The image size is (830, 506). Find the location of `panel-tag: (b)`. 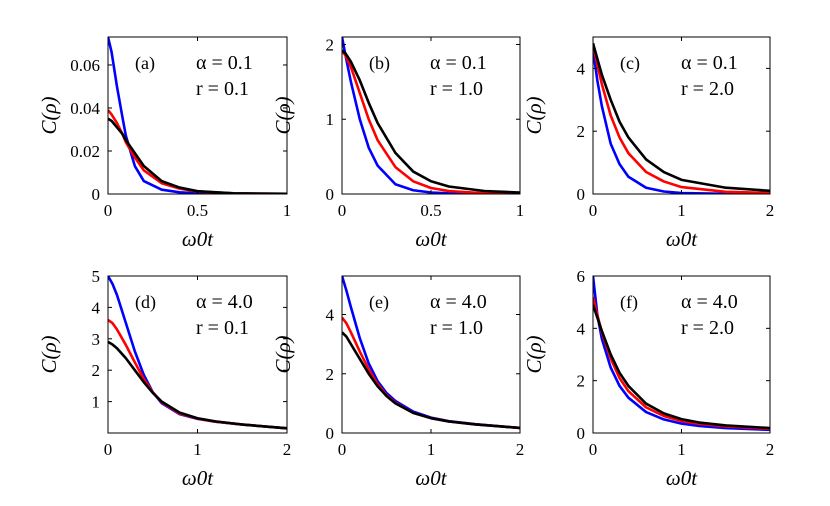

panel-tag: (b) is located at coordinates (379, 63).